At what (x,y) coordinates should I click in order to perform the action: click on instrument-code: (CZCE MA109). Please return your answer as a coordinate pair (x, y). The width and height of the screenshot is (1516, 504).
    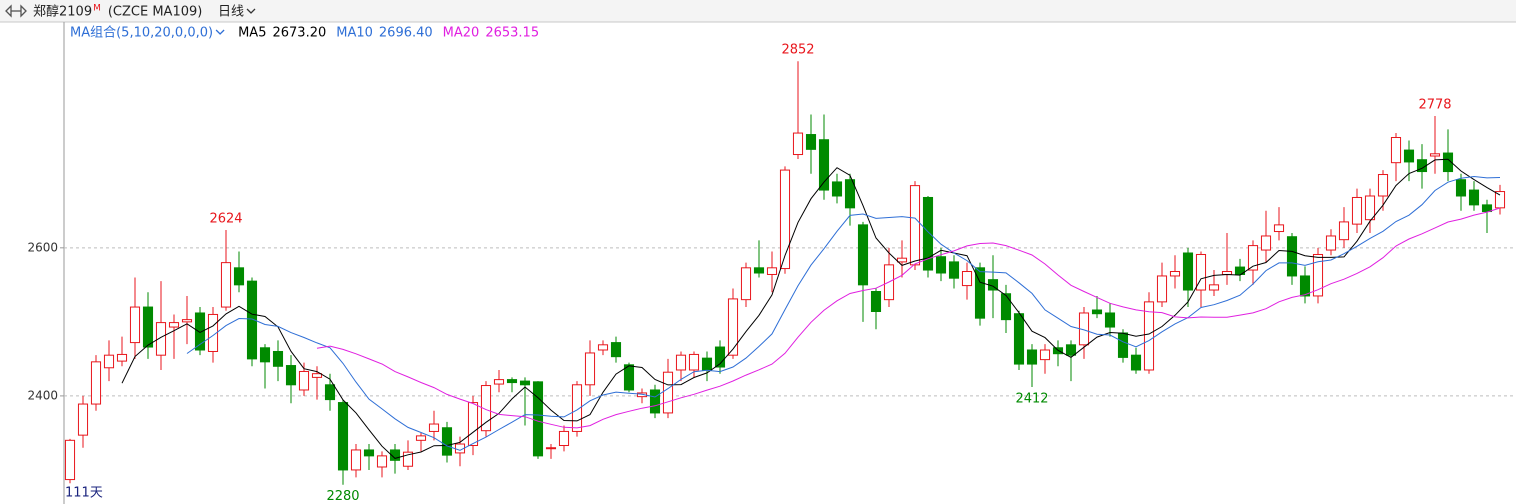
    Looking at the image, I should click on (155, 12).